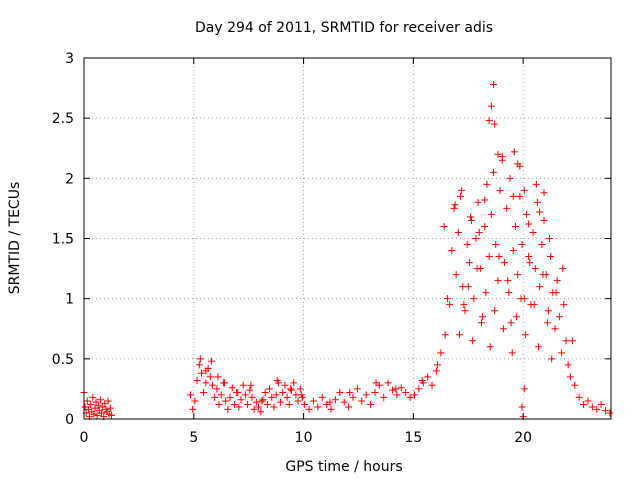  I want to click on y-tick-label: 1, so click(69, 300).